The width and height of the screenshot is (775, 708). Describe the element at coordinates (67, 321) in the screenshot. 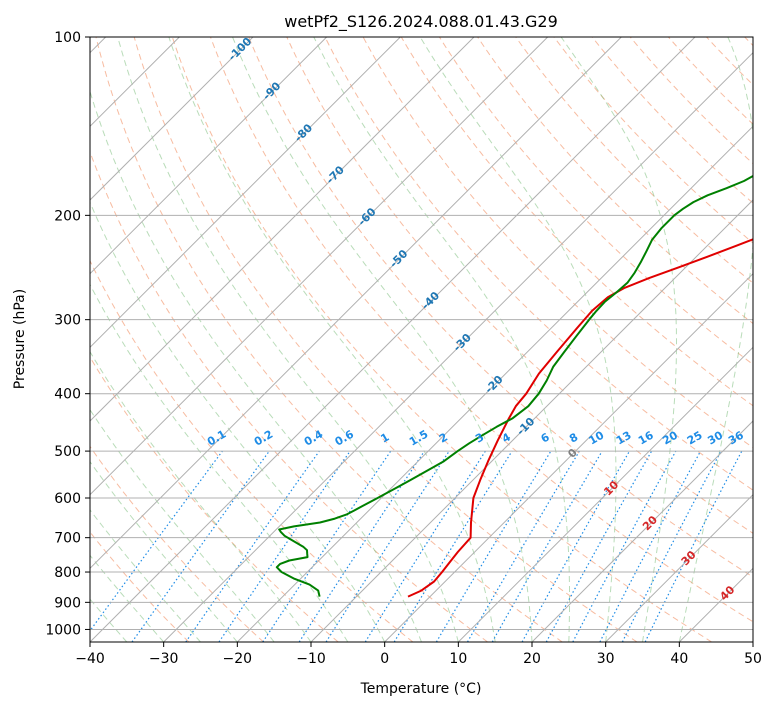

I see `y-tick-label: 300` at that location.